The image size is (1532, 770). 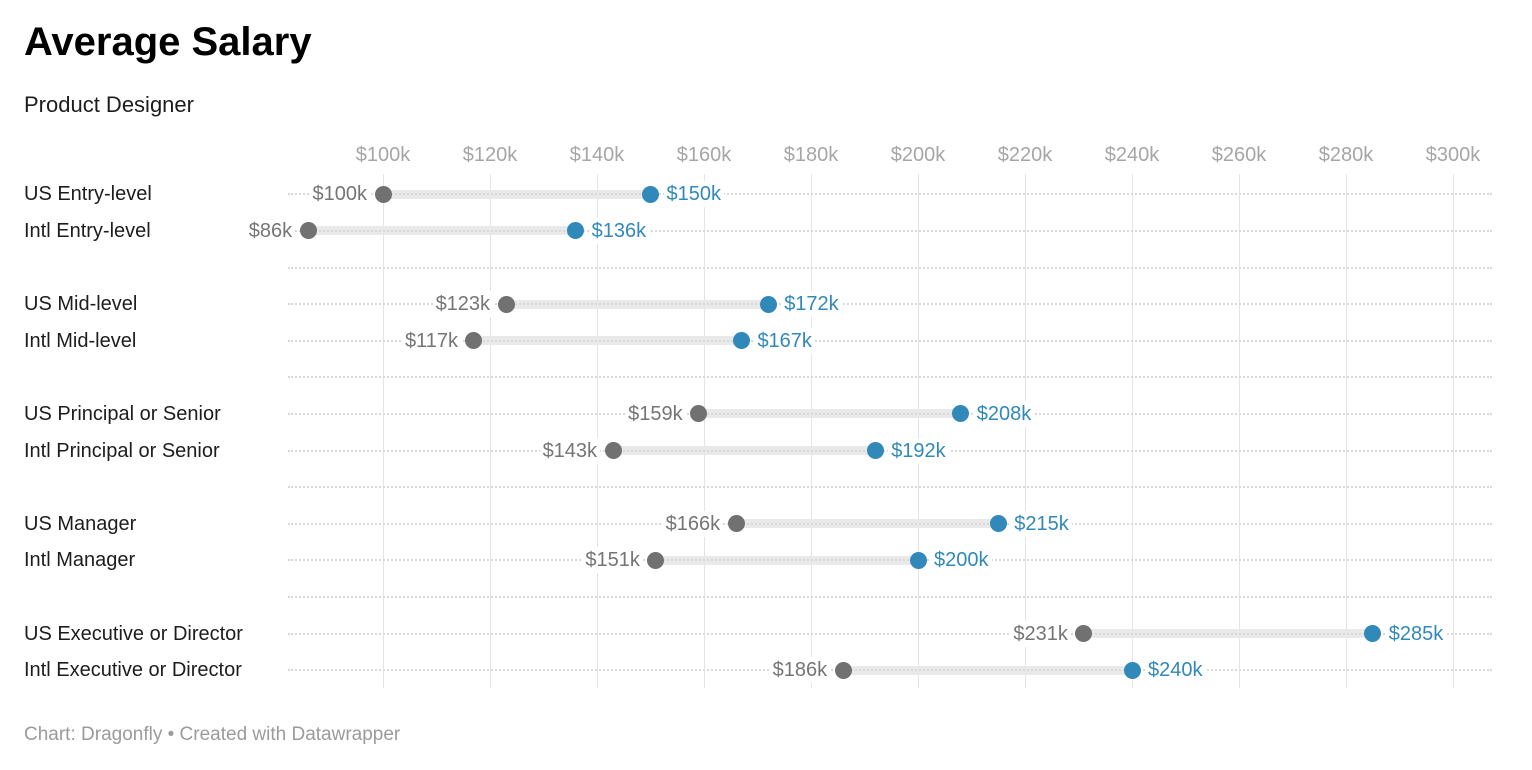 What do you see at coordinates (1004, 413) in the screenshot?
I see `end-value-label: $208k` at bounding box center [1004, 413].